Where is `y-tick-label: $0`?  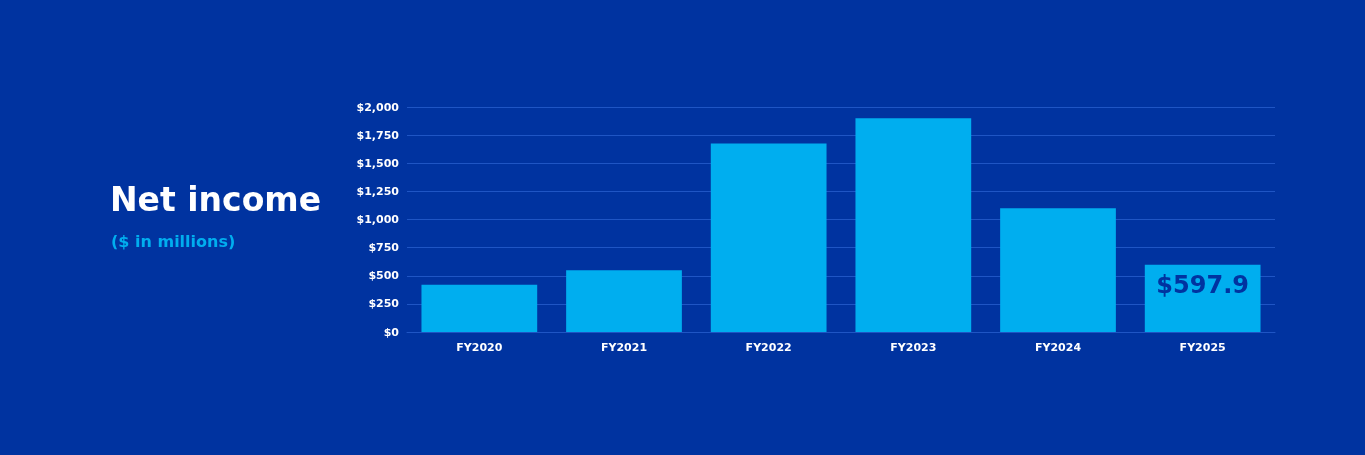 y-tick-label: $0 is located at coordinates (391, 332).